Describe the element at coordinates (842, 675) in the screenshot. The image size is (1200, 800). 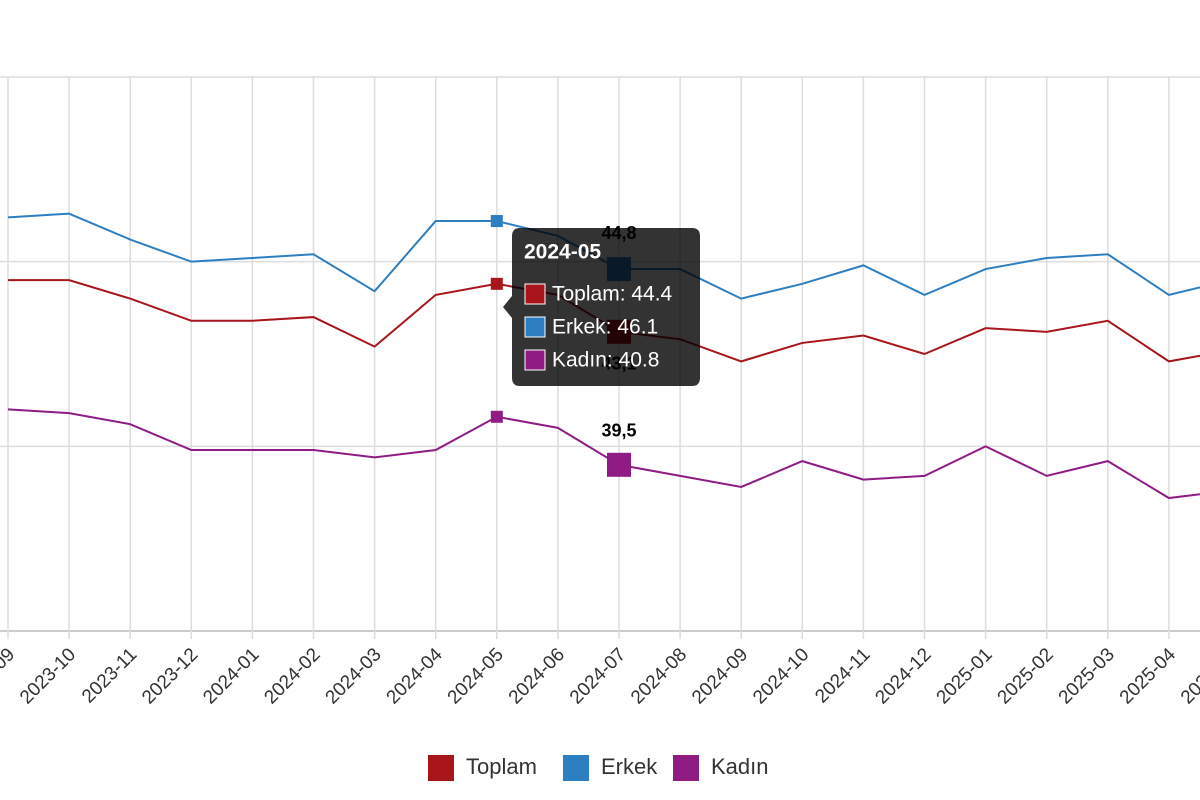
I see `x-tick-label: 2024-11` at that location.